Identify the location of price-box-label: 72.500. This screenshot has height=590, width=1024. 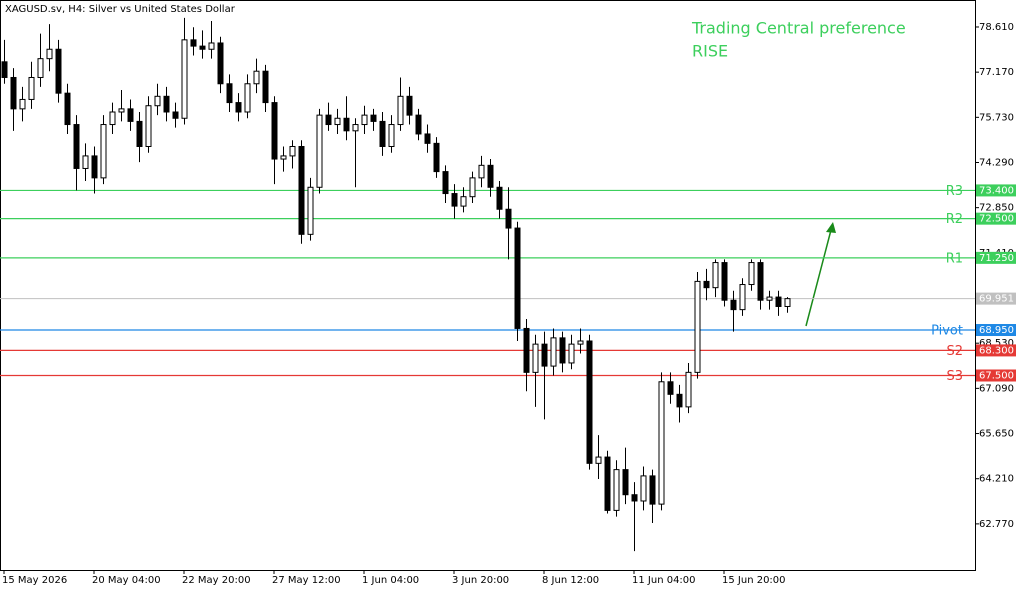
(996, 219).